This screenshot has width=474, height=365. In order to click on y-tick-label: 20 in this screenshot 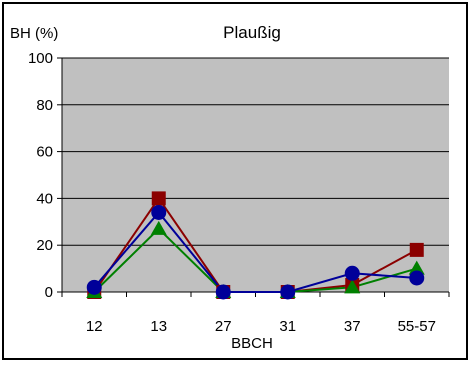, I will do `click(44, 245)`.